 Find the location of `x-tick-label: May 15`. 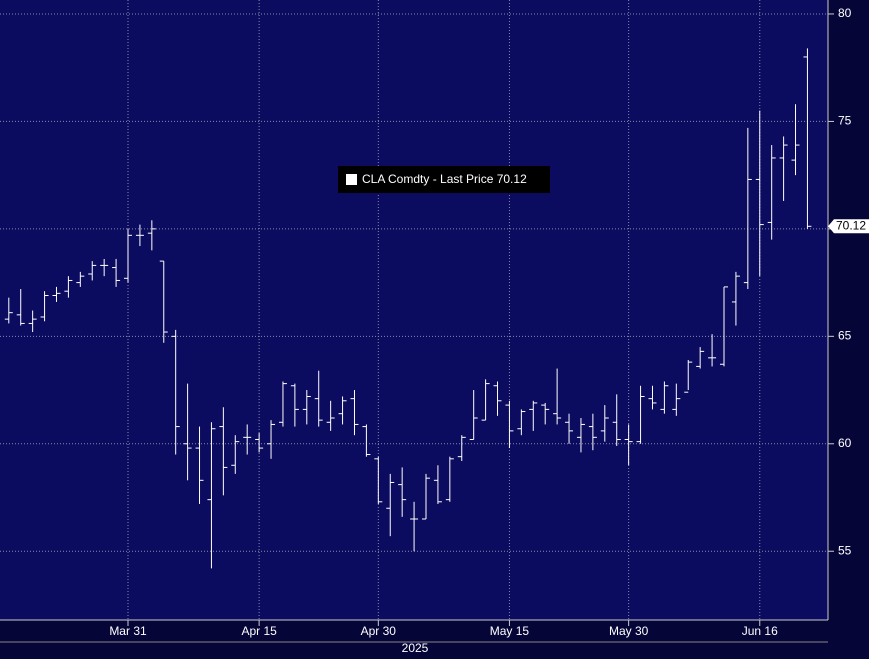

x-tick-label: May 15 is located at coordinates (510, 631).